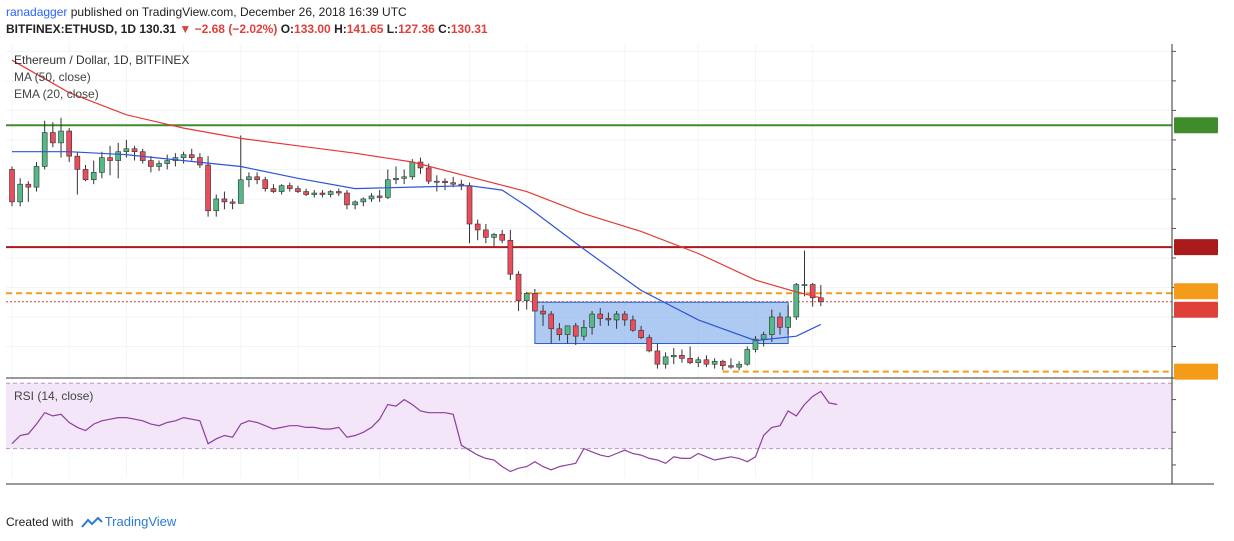 This screenshot has width=1234, height=541. Describe the element at coordinates (444, 29) in the screenshot. I see `close-label: C:` at that location.